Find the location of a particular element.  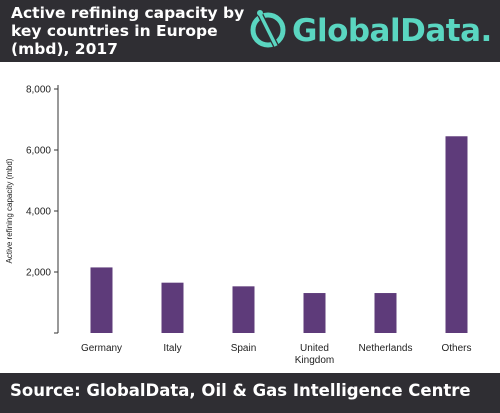

y-tick-label-4000: 4,000 is located at coordinates (38, 212).